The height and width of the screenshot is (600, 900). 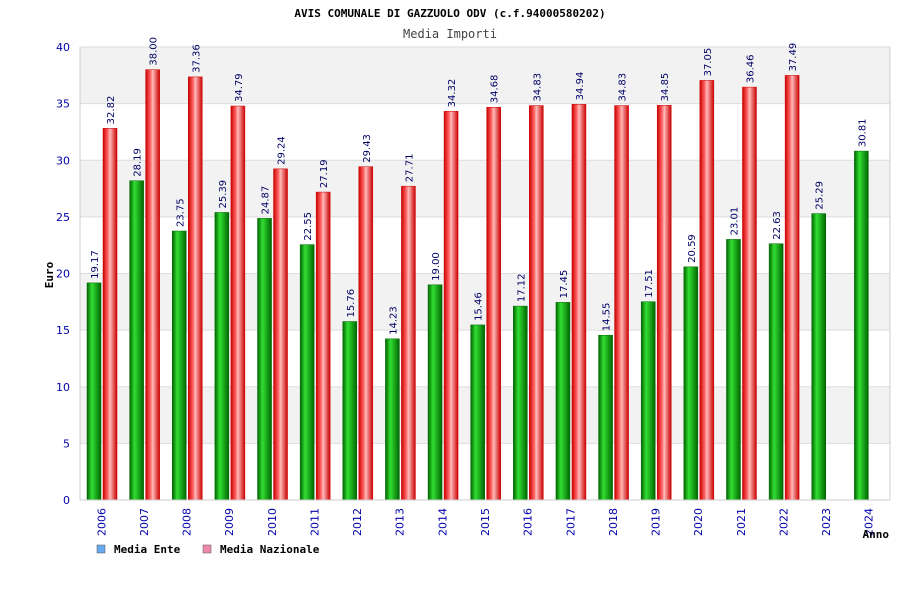 What do you see at coordinates (229, 522) in the screenshot?
I see `x-tick-label: 2009` at bounding box center [229, 522].